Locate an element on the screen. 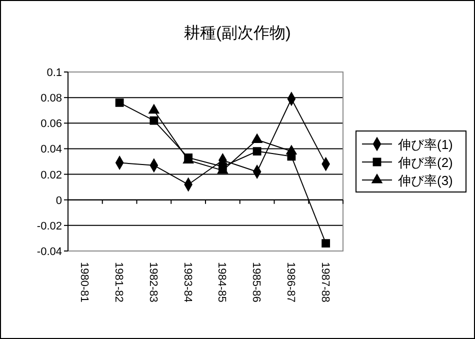  y-tick-label: 0.1 is located at coordinates (54, 73).